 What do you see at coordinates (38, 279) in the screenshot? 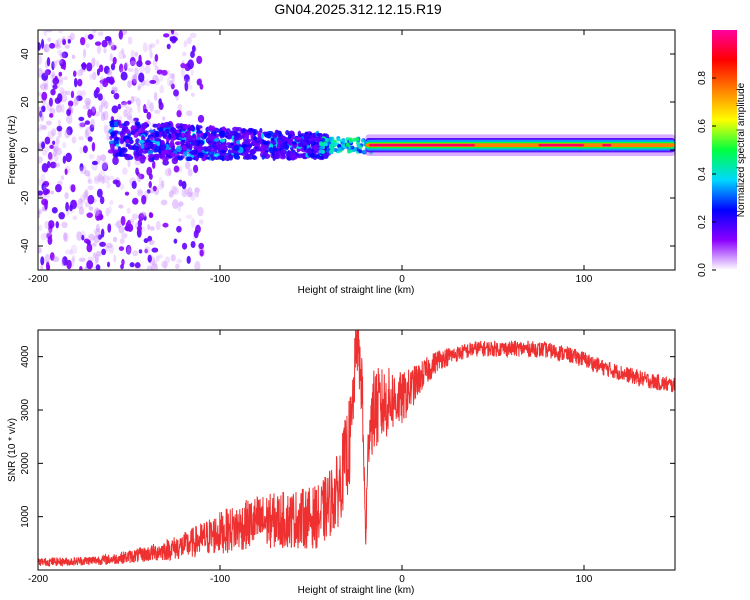
I see `spectrogram-x-tick-label: -200` at bounding box center [38, 279].